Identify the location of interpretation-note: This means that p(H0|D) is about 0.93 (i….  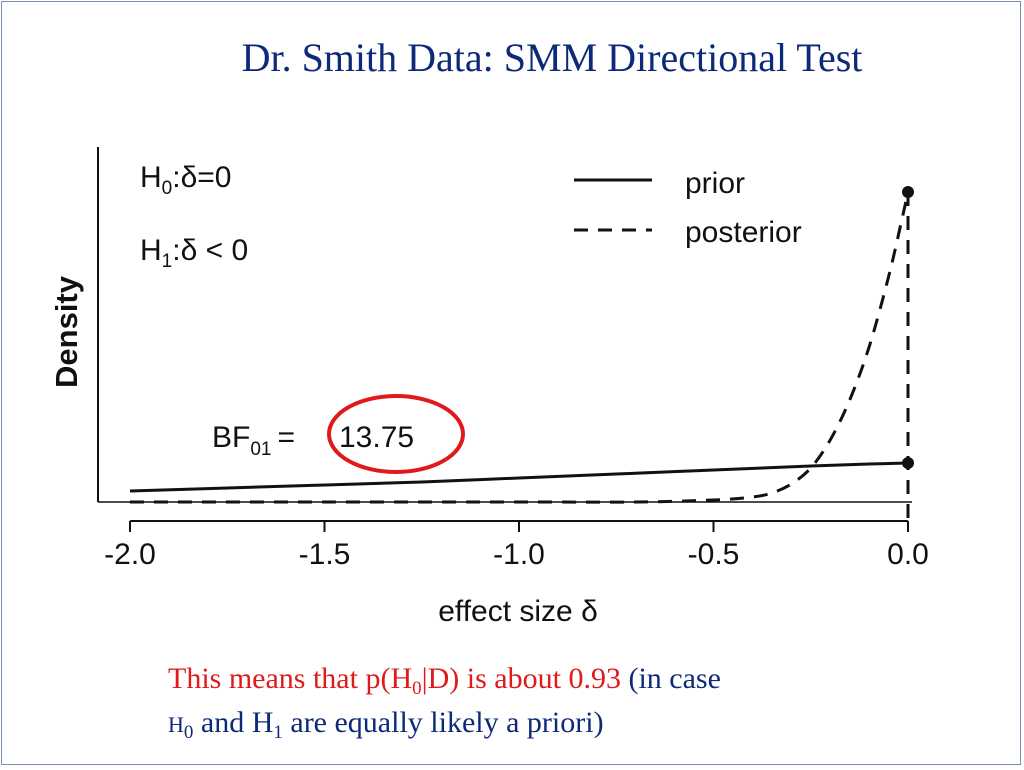
(444, 702).